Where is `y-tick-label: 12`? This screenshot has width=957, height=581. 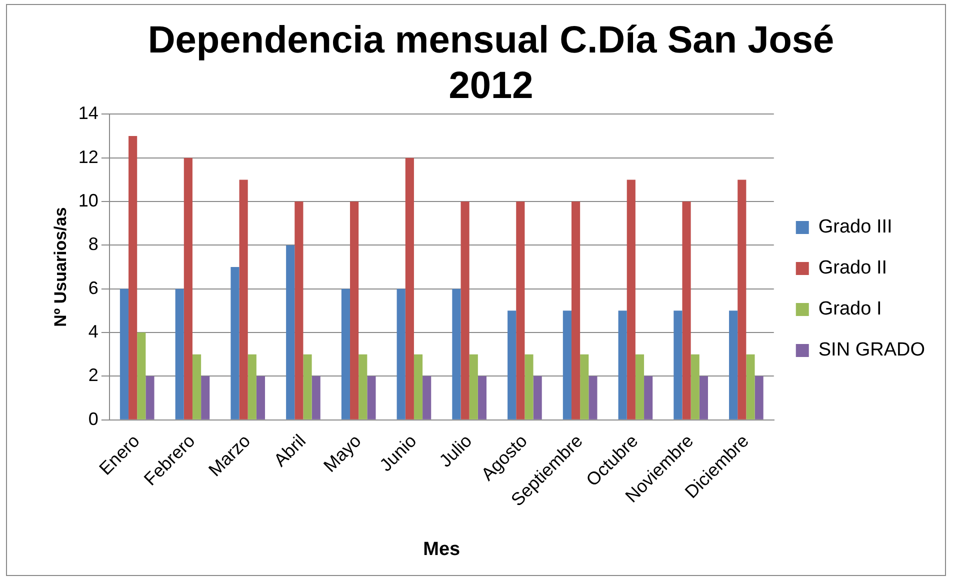
y-tick-label: 12 is located at coordinates (88, 156).